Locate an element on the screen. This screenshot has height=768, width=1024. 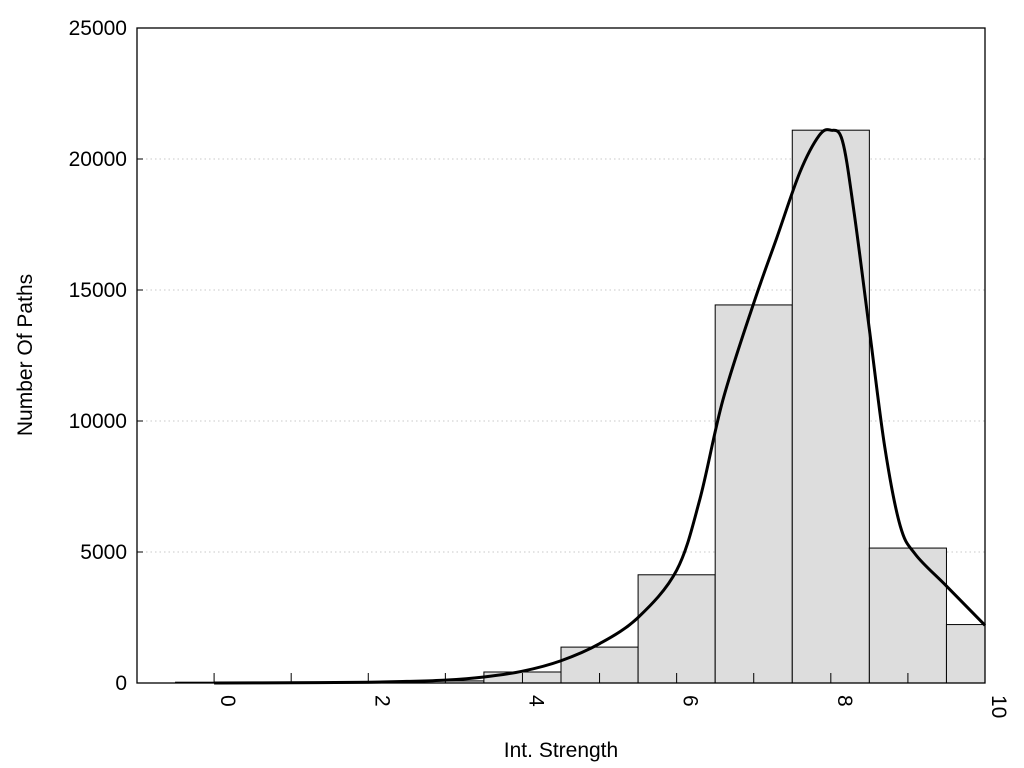
x-tick-label: 8 is located at coordinates (844, 701).